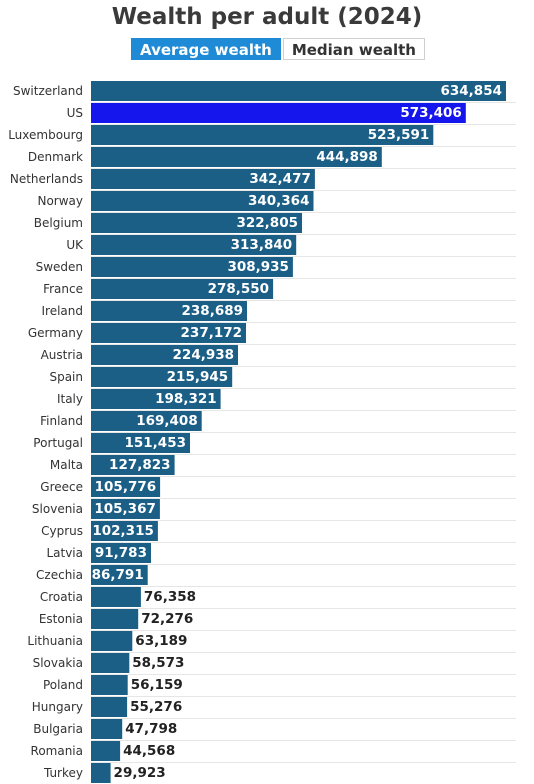 The height and width of the screenshot is (784, 534). Describe the element at coordinates (167, 619) in the screenshot. I see `value-label: 72,276` at that location.